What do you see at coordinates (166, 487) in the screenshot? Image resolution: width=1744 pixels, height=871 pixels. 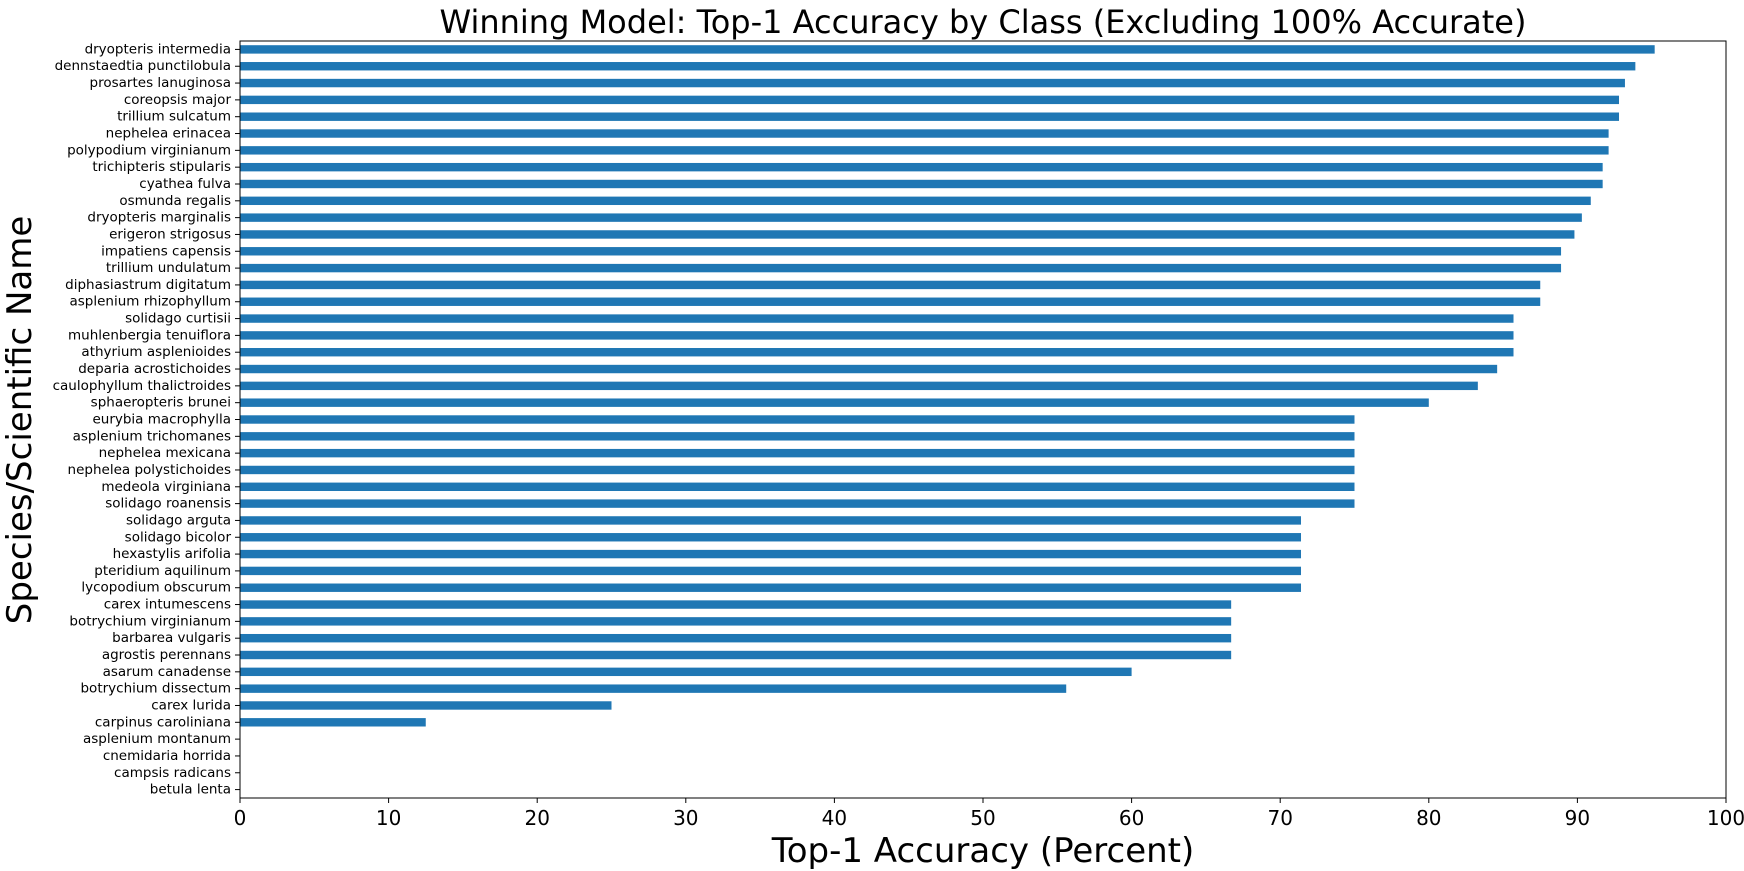 I see `y-tick-label: medeola virginiana` at bounding box center [166, 487].